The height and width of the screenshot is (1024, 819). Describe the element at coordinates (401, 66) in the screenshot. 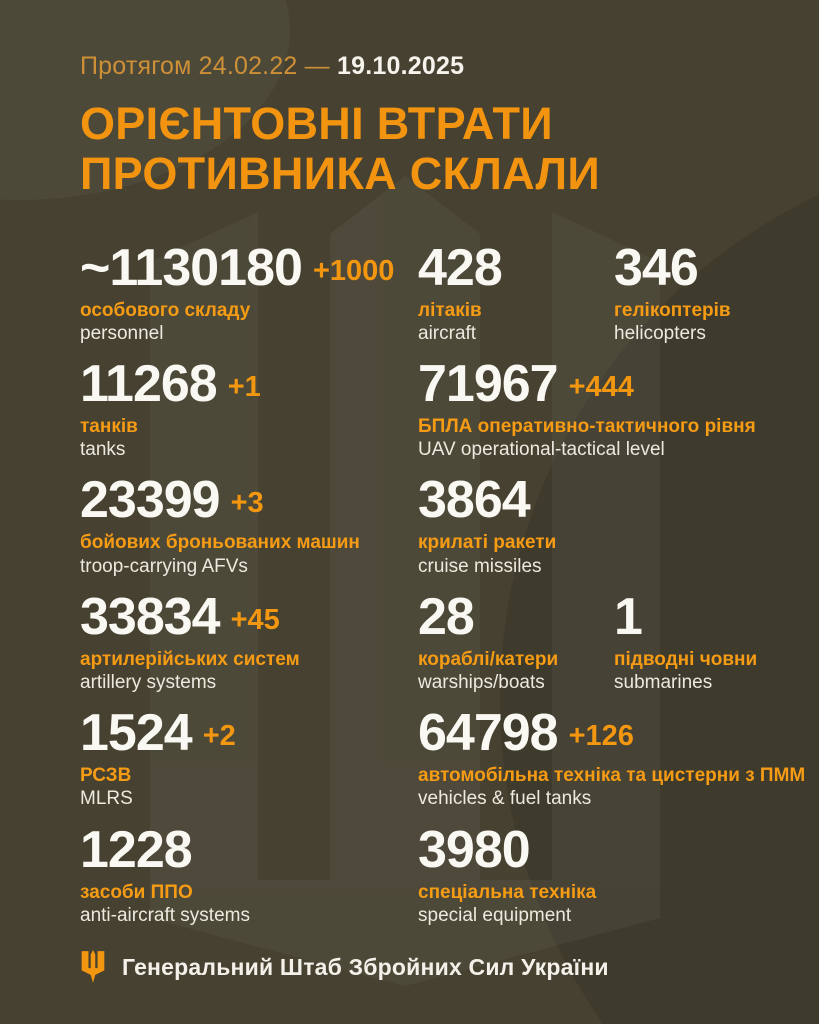

I see `period-date: 19.10.2025` at that location.